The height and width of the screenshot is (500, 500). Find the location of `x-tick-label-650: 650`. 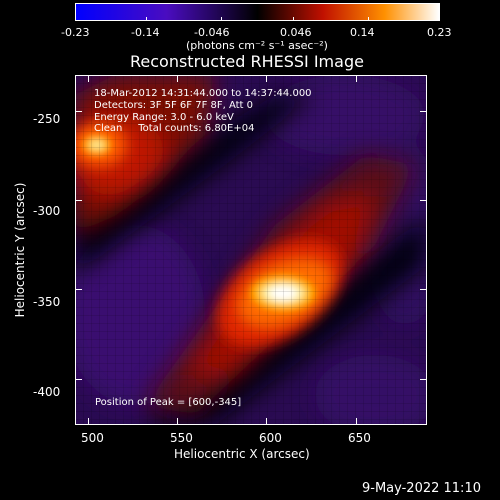

x-tick-label-650: 650 is located at coordinates (359, 438).